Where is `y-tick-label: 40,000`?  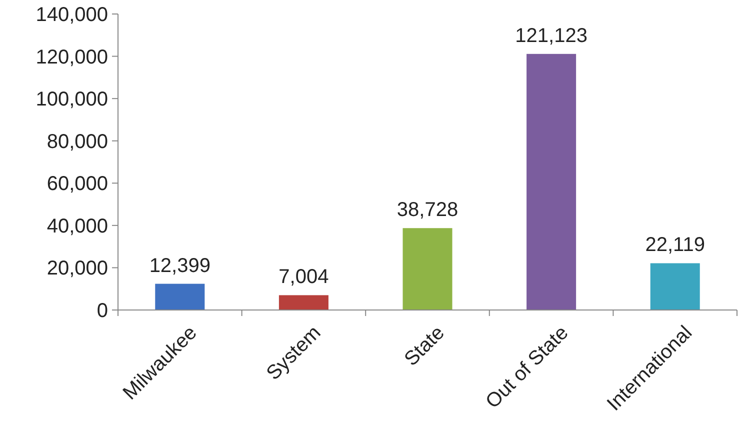 y-tick-label: 40,000 is located at coordinates (77, 226).